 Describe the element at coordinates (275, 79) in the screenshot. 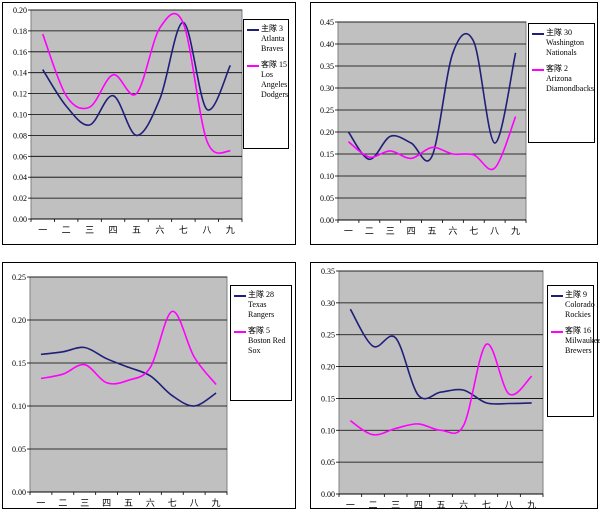

I see `legend-label: 客隊 15 Los Angeles Dodgers` at that location.